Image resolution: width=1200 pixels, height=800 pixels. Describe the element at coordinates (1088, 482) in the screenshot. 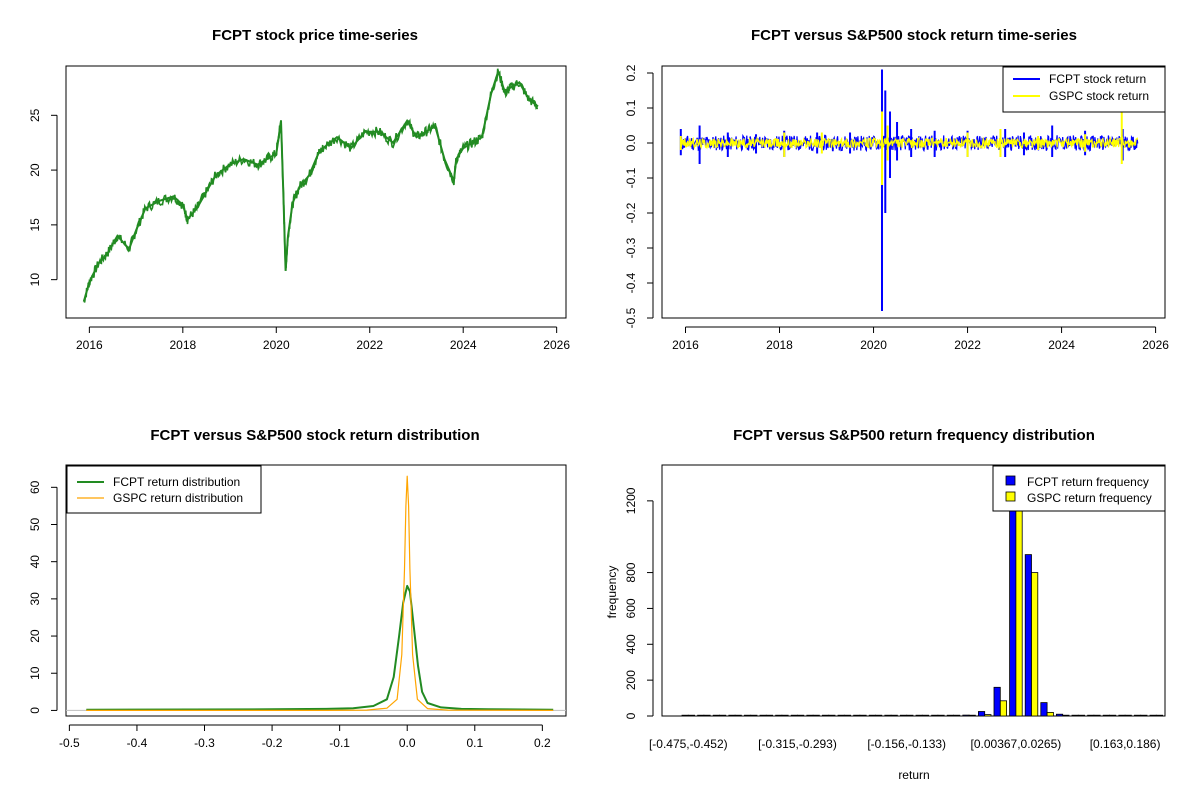

I see `legend-label: FCPT return frequency` at that location.